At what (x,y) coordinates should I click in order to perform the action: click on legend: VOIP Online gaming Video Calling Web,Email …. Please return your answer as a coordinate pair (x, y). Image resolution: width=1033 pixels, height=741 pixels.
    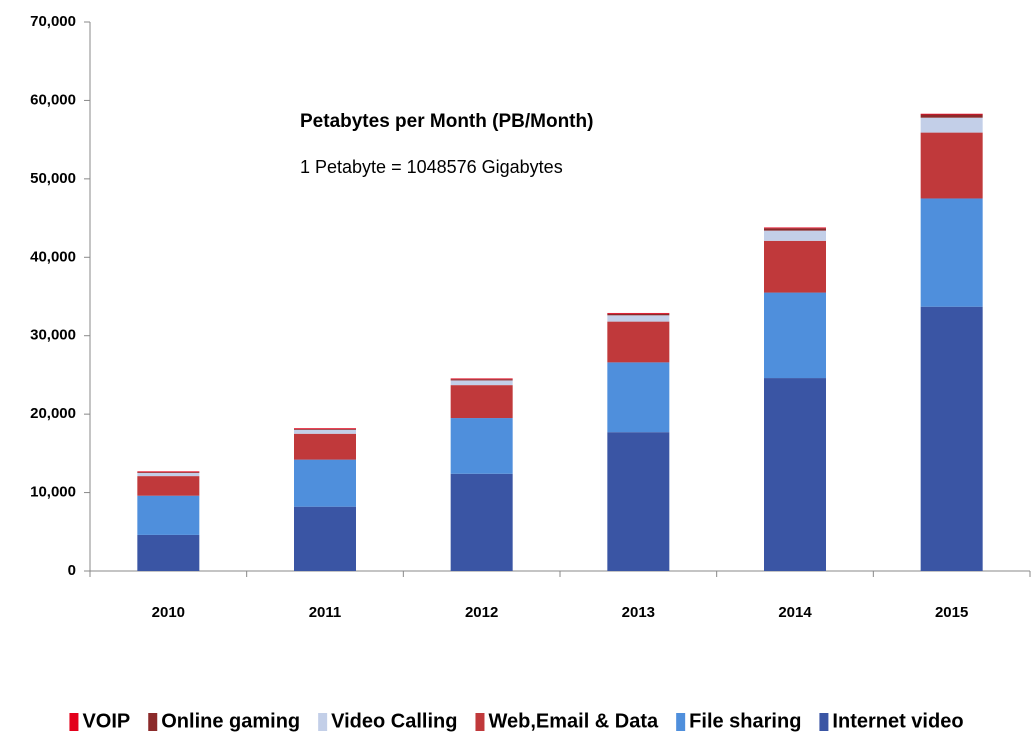
    Looking at the image, I should click on (516, 721).